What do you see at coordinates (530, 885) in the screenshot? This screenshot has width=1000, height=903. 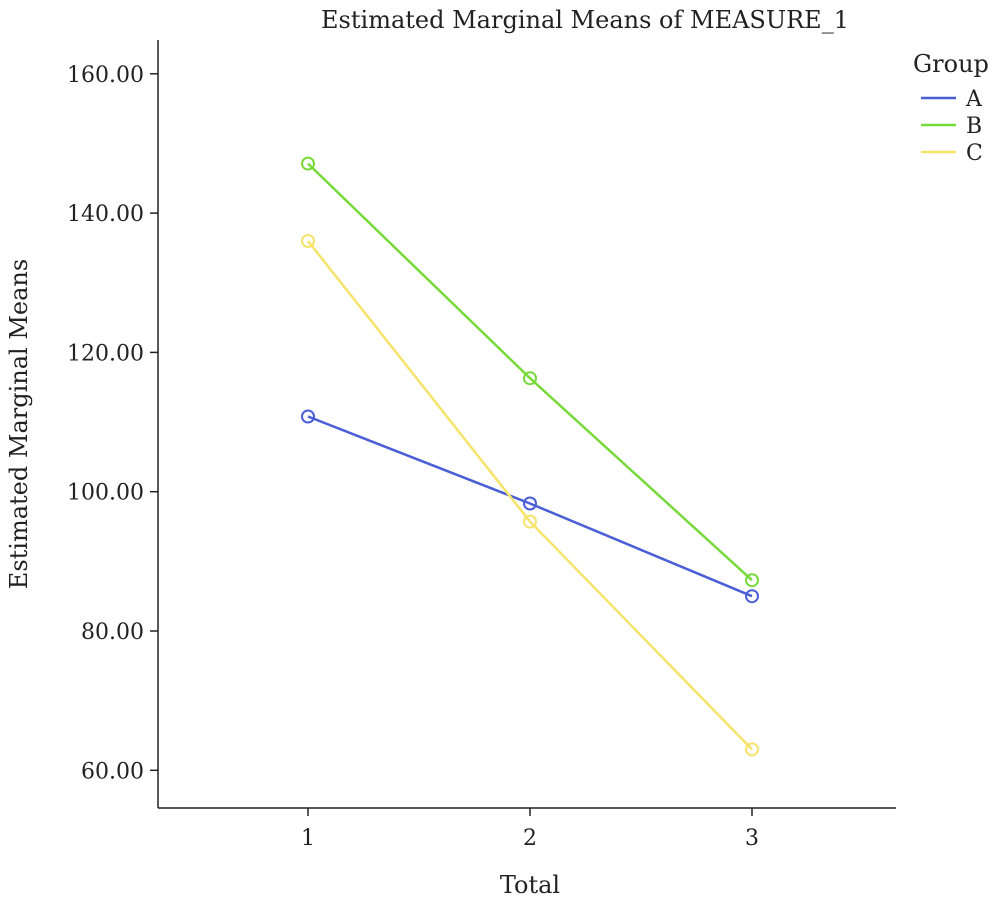 I see `x-axis-title: Total` at bounding box center [530, 885].